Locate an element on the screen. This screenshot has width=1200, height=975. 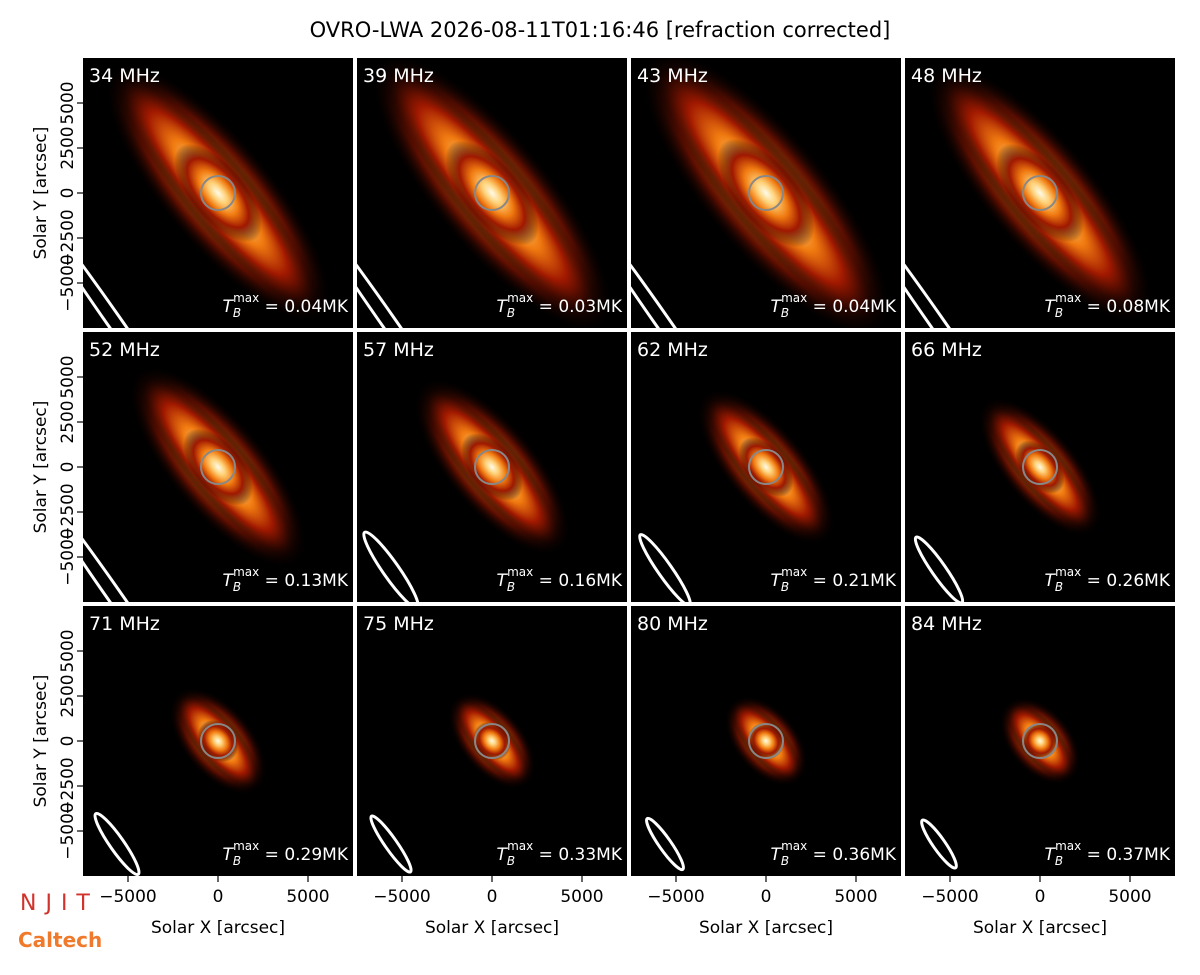
panel: 39 MHz TBmax = 0.03MK is located at coordinates (492, 193).